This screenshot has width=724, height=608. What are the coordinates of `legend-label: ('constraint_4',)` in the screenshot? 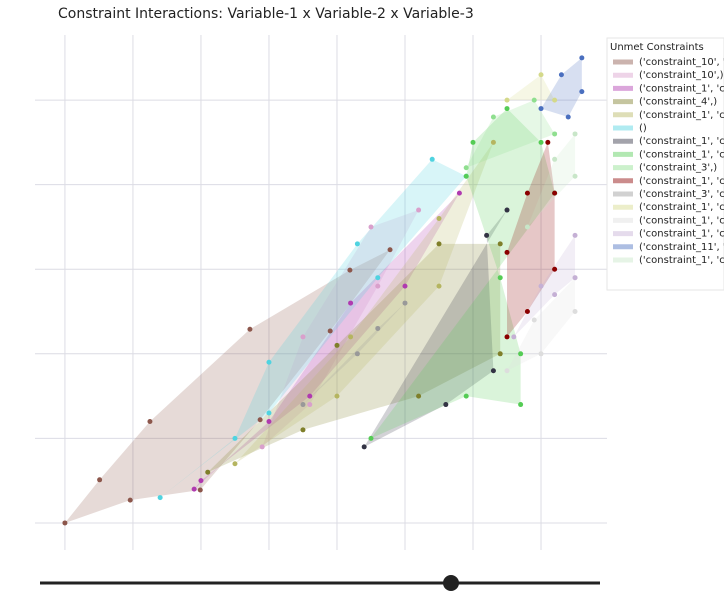 It's located at (678, 102).